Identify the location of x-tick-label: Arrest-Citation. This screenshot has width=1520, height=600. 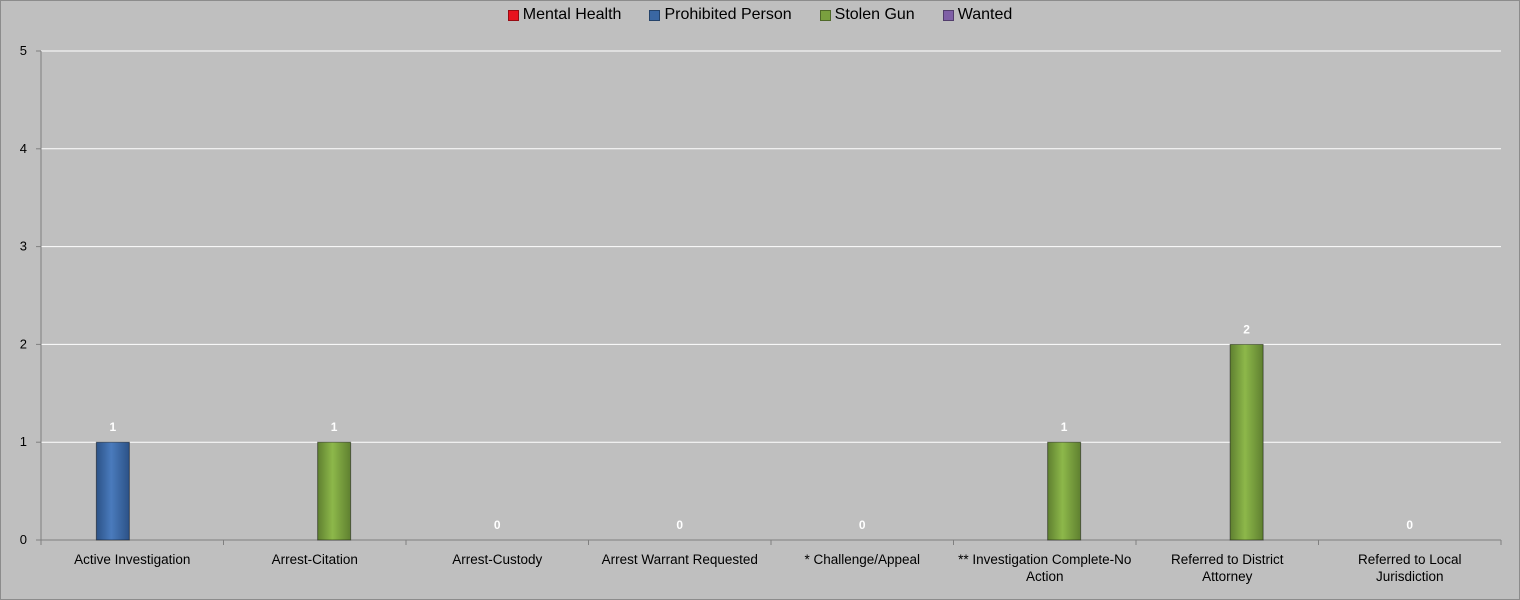
(315, 559).